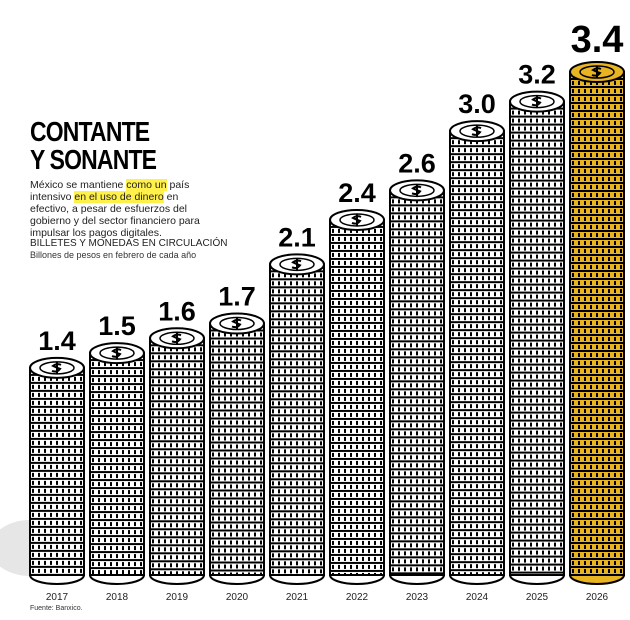 The image size is (630, 620). What do you see at coordinates (477, 597) in the screenshot?
I see `x-tick-label: 2024` at bounding box center [477, 597].